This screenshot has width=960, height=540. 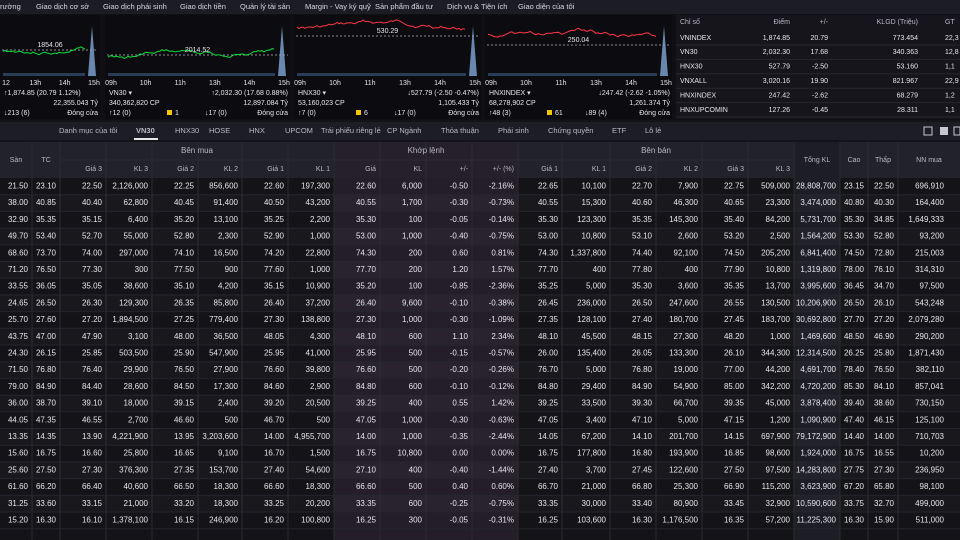 What do you see at coordinates (46, 185) in the screenshot?
I see `board-cell: 23.10` at bounding box center [46, 185].